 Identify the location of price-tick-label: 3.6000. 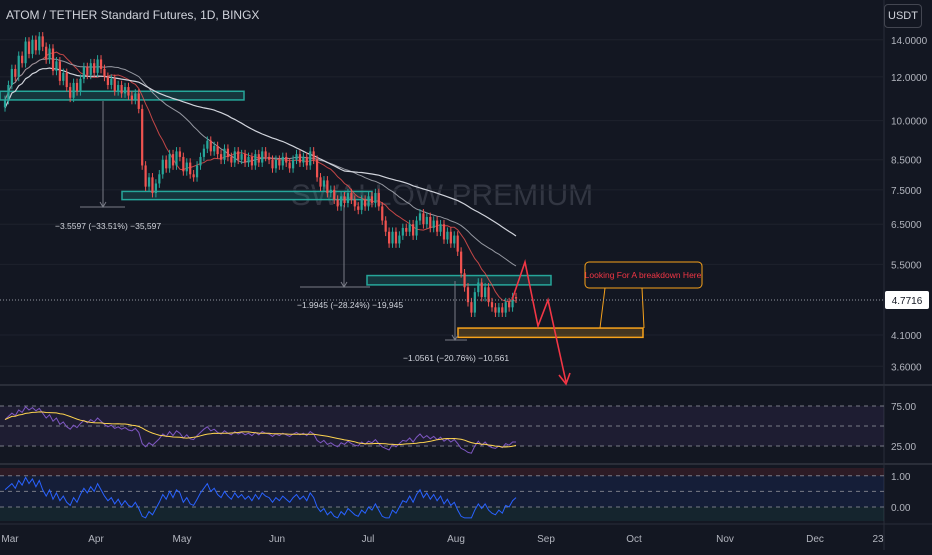
(906, 367).